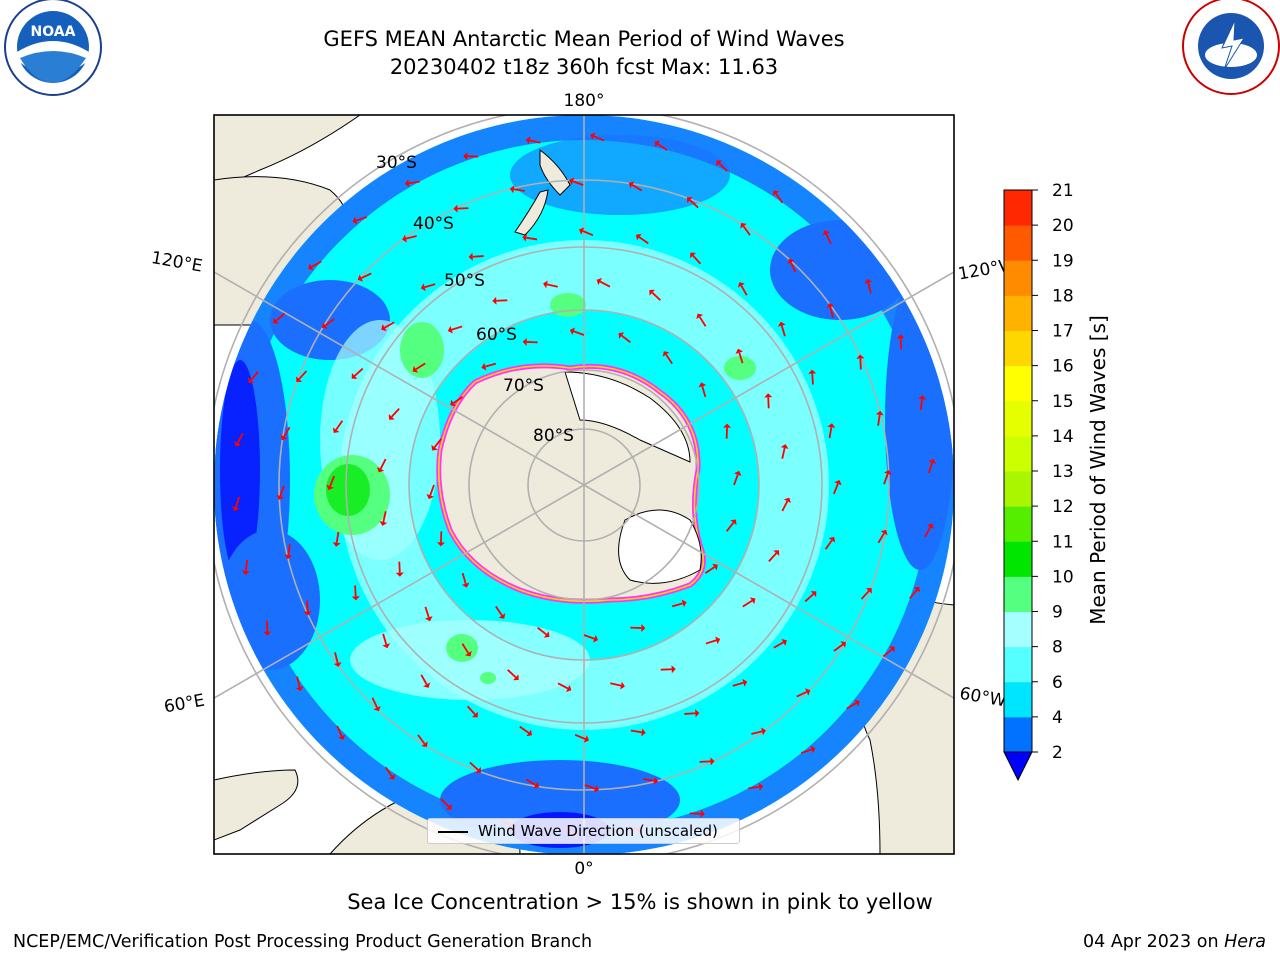 The image size is (1280, 960). I want to click on colorbar-tick-label: 15, so click(1063, 402).